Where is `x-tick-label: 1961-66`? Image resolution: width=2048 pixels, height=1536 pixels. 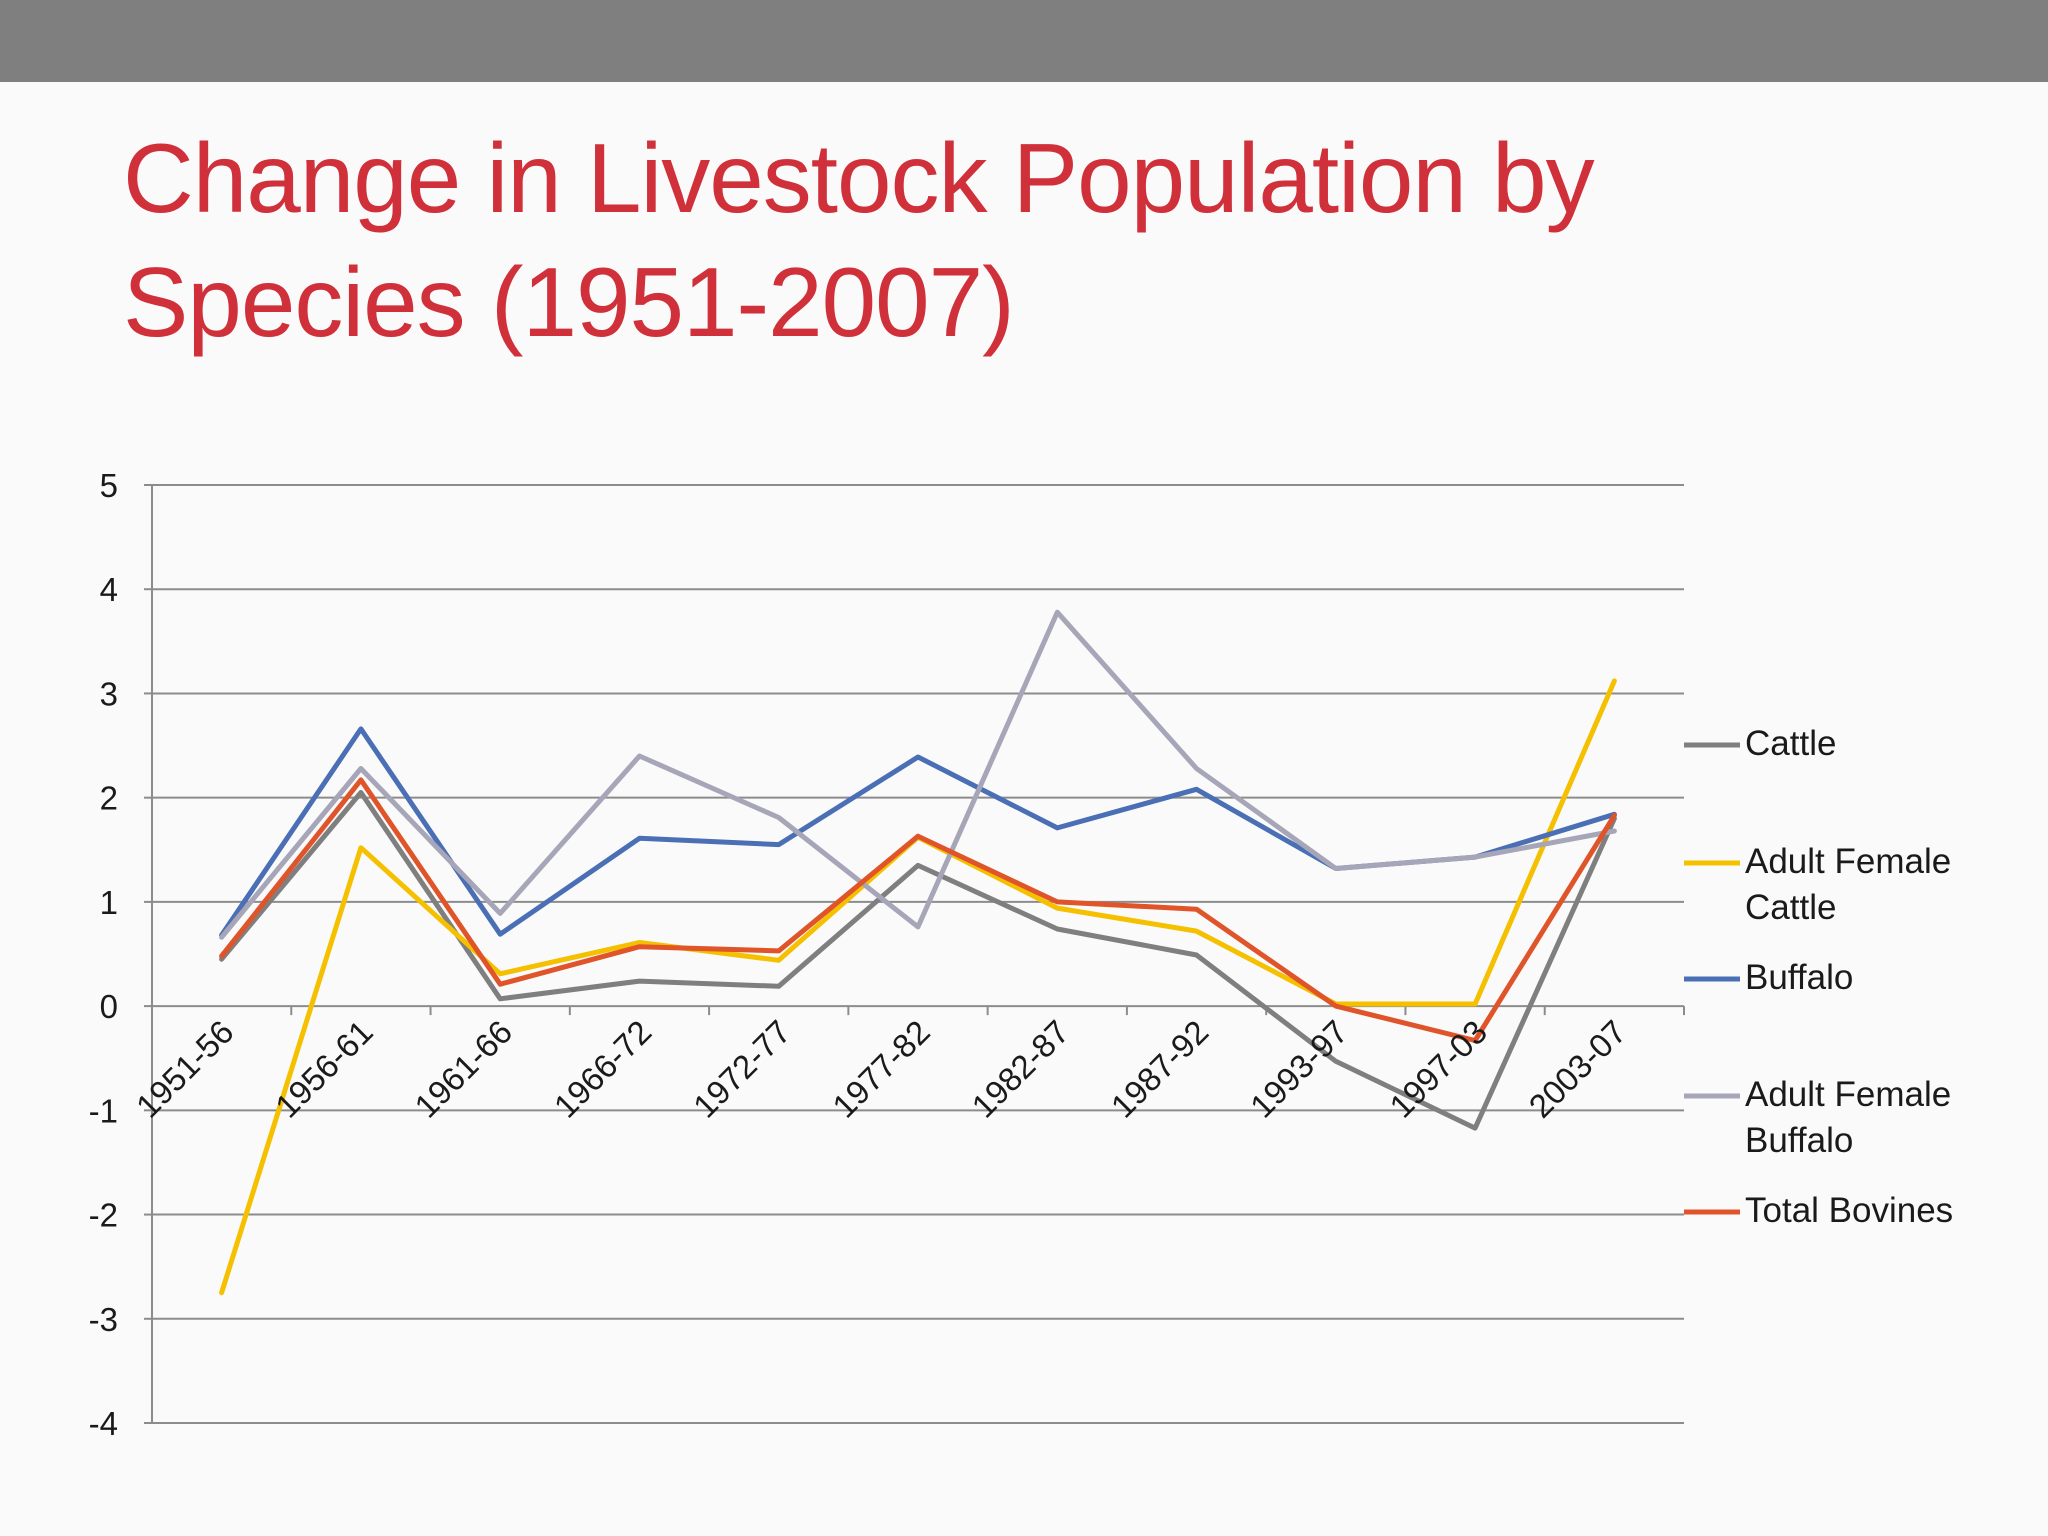
x-tick-label: 1961-66 is located at coordinates (463, 1069).